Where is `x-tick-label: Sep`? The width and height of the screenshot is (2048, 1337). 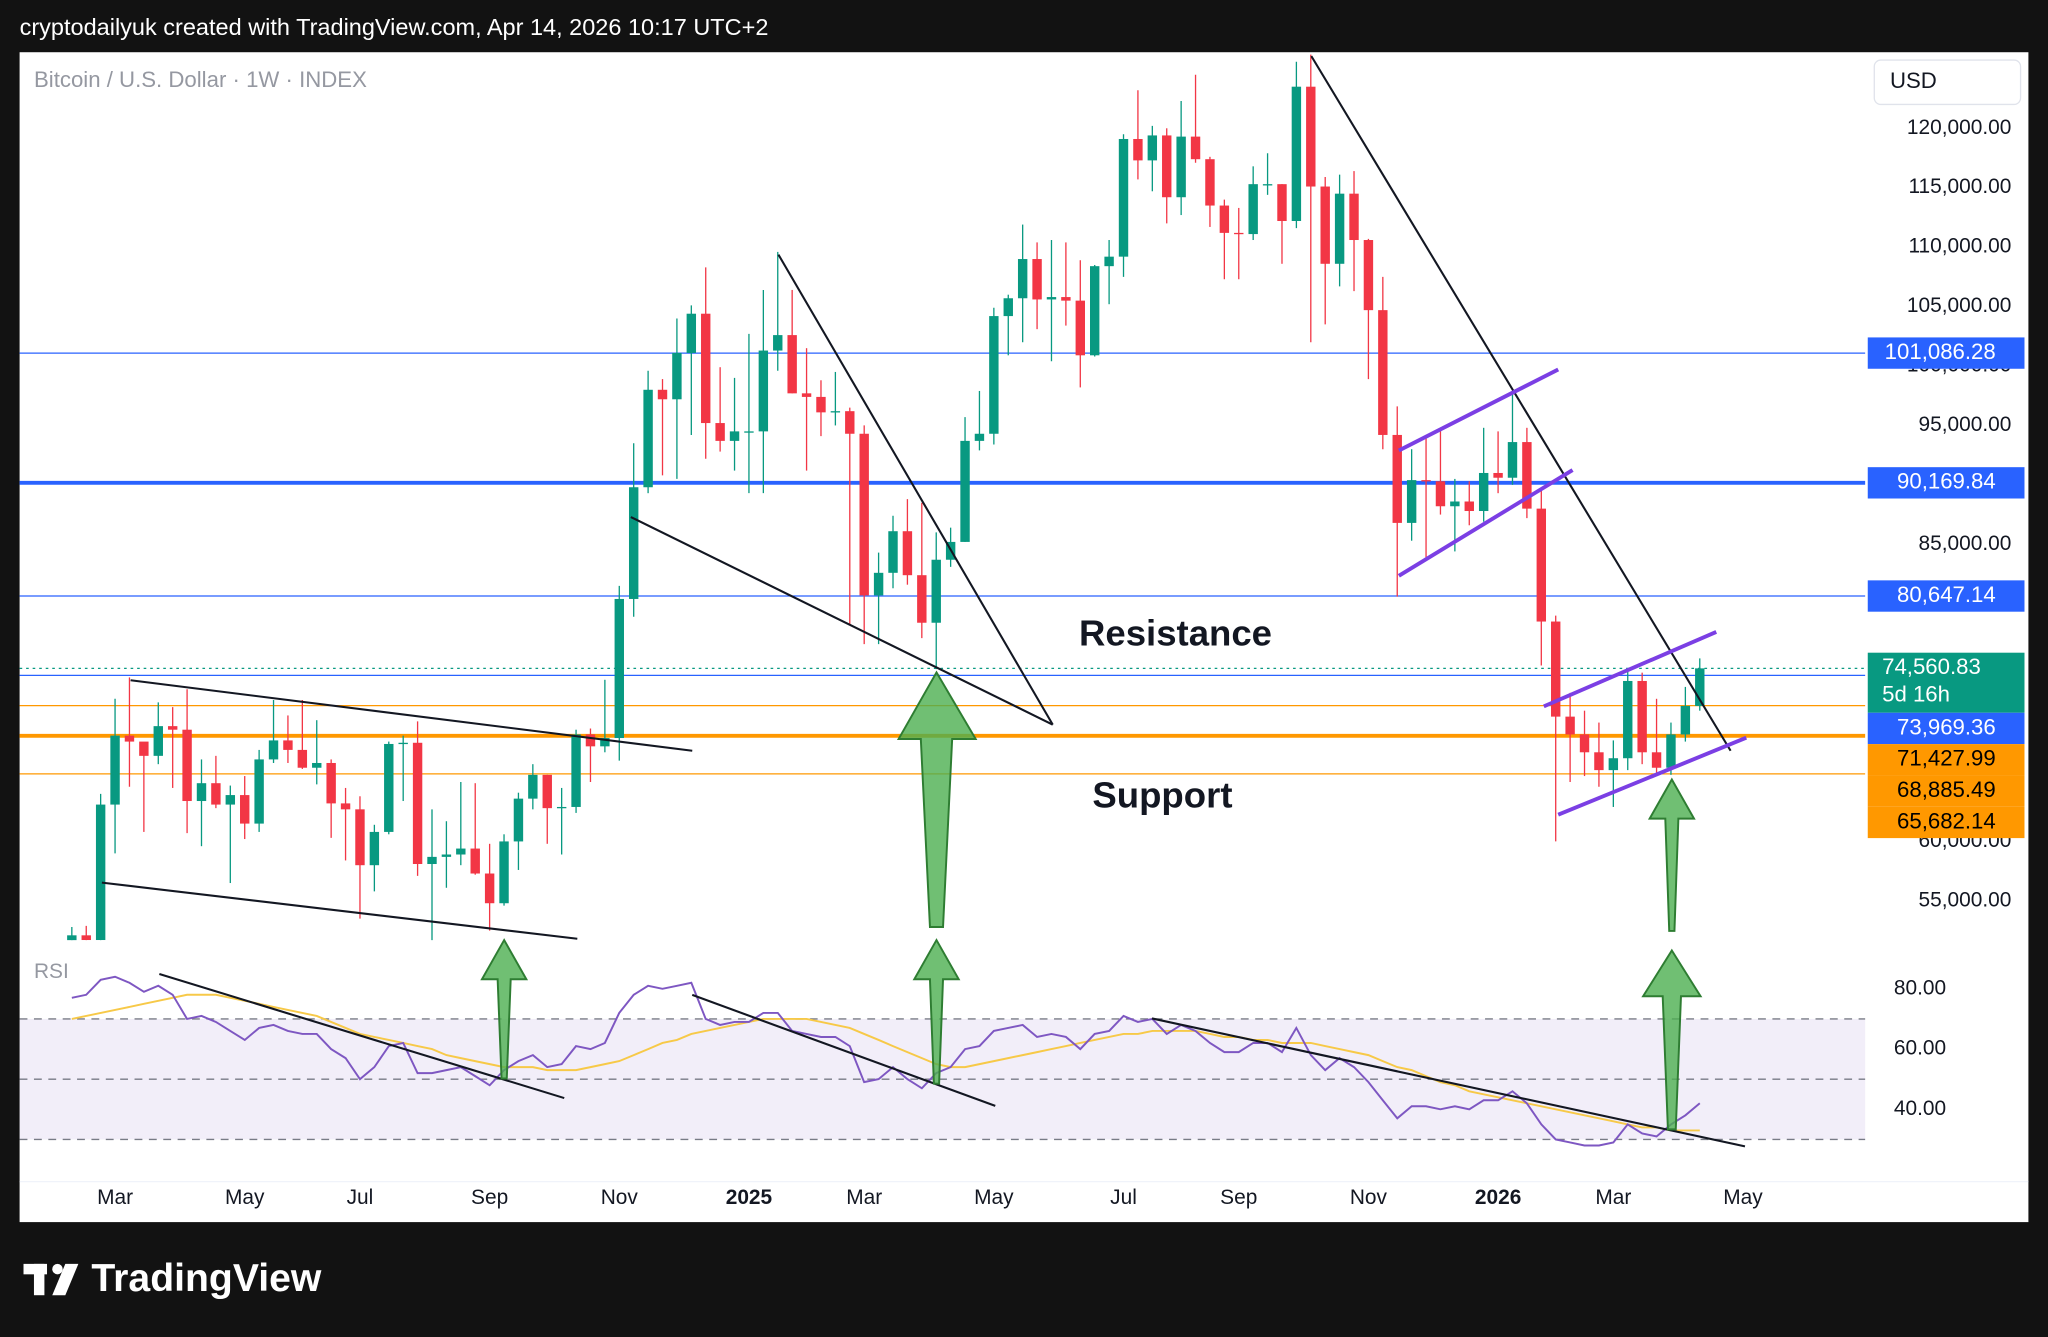 x-tick-label: Sep is located at coordinates (1238, 1197).